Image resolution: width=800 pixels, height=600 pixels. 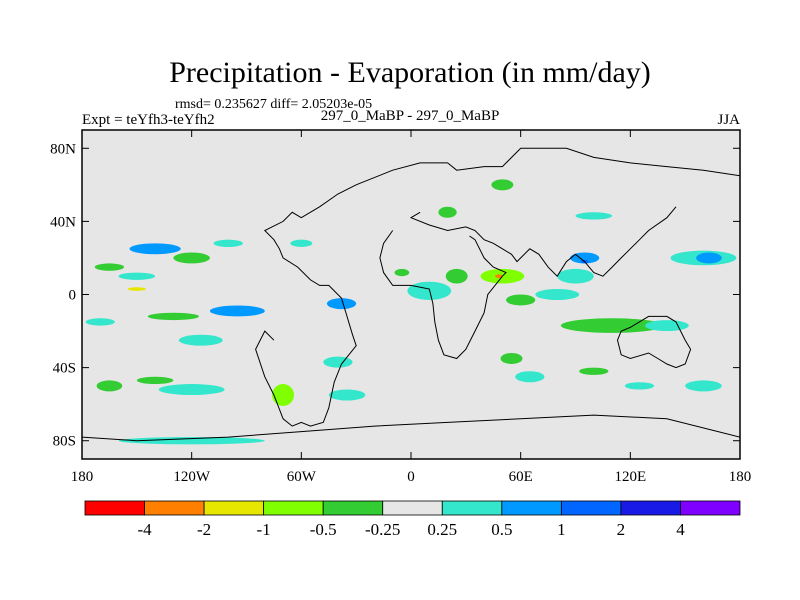 I want to click on colorbar-label: 2, so click(x=621, y=529).